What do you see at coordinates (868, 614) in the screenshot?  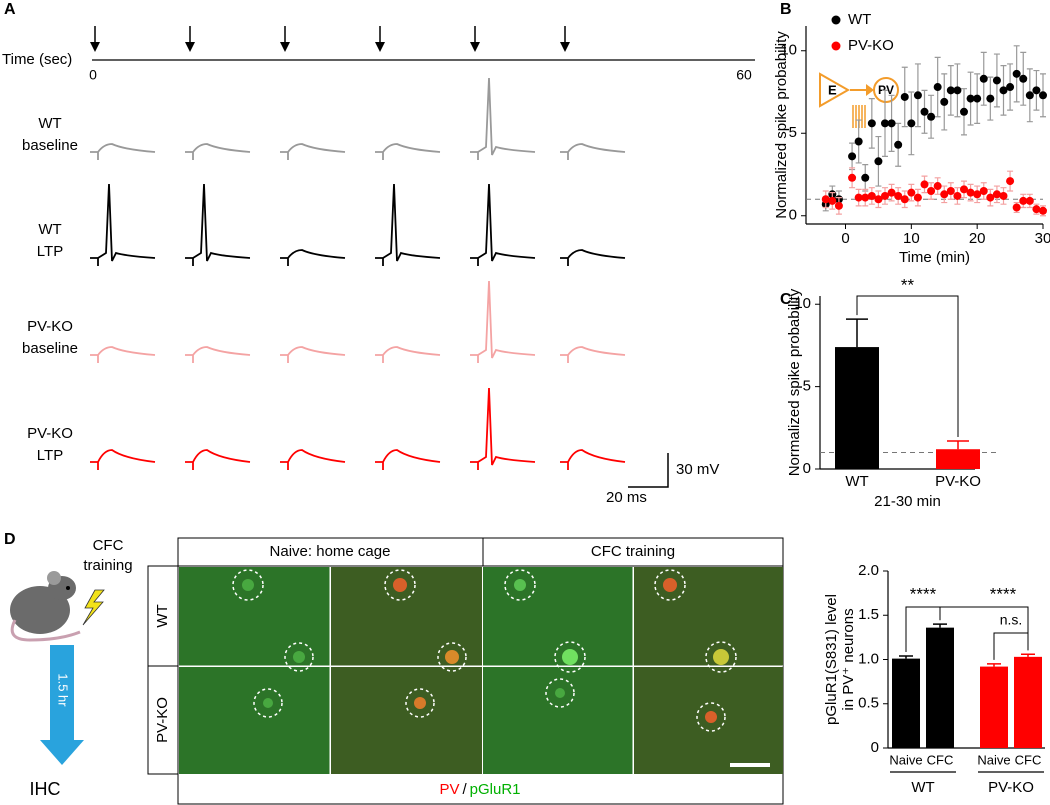 I see `y-tick-label: 1.5` at bounding box center [868, 614].